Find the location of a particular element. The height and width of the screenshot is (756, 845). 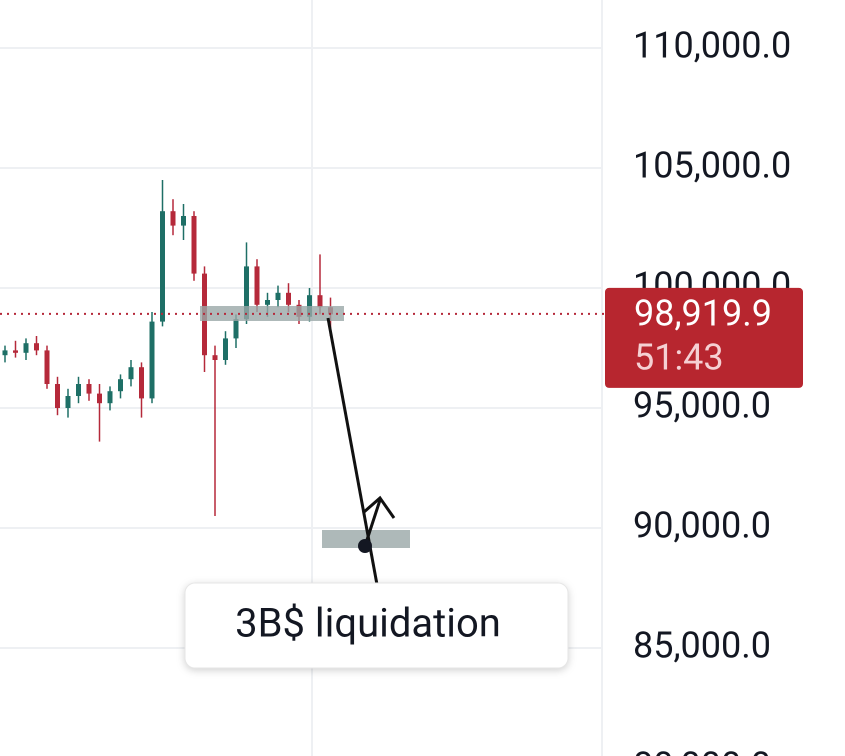

price-box is located at coordinates (704, 337).